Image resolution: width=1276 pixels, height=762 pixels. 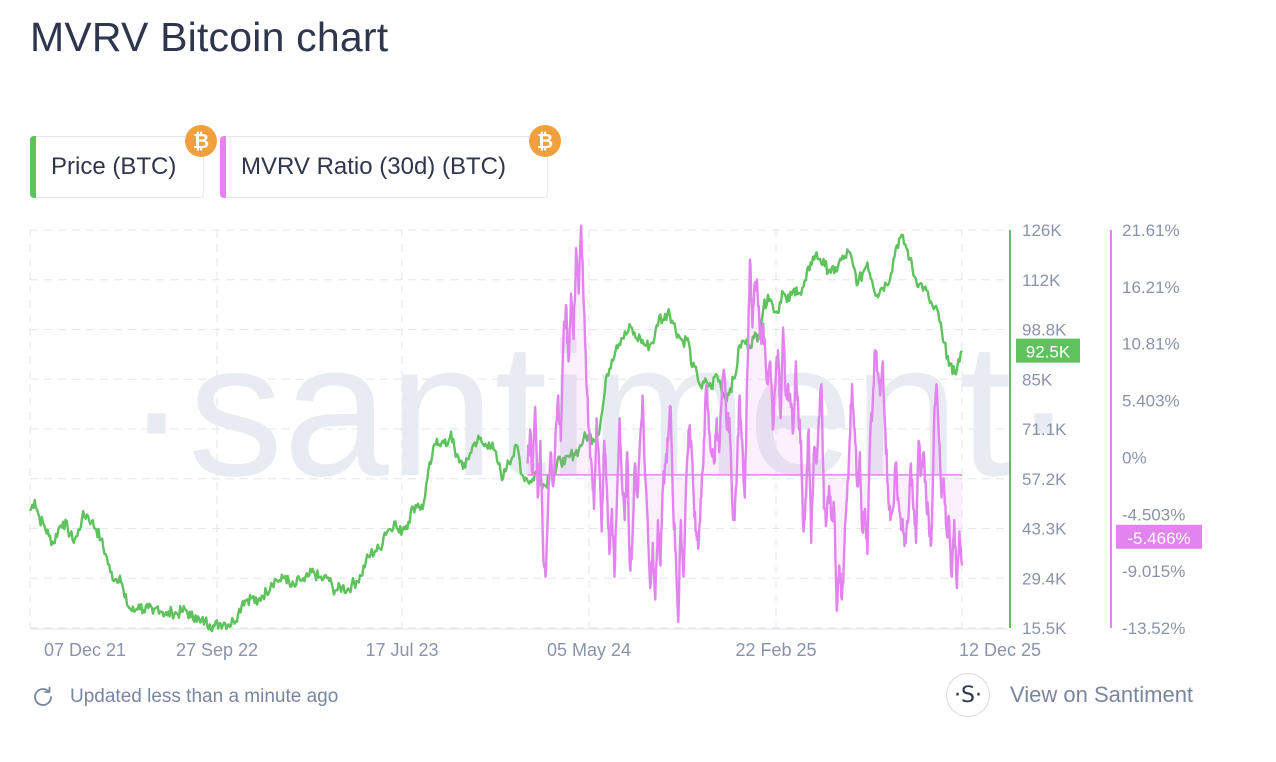 What do you see at coordinates (1042, 230) in the screenshot?
I see `price-tick-label: 126K` at bounding box center [1042, 230].